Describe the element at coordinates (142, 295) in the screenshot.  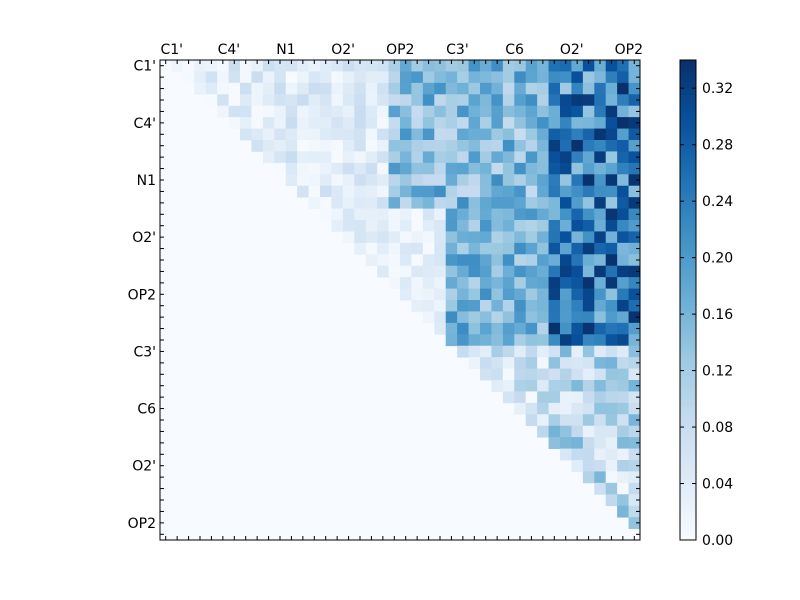
I see `y-axis-labels: C1' C4' N1 O2' OP2 C3' C6 O2' OP2` at that location.